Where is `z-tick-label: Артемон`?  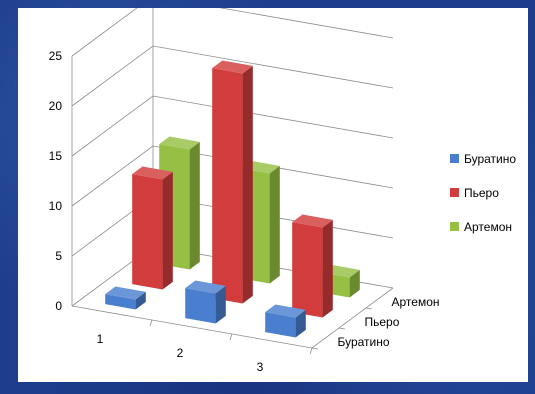
z-tick-label: Артемон is located at coordinates (416, 302).